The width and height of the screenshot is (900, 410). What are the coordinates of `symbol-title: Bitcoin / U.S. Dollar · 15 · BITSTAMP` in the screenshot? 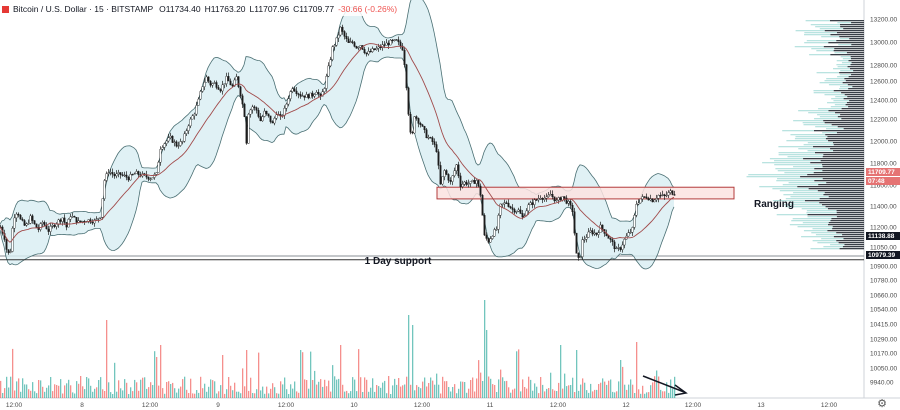 It's located at (83, 9).